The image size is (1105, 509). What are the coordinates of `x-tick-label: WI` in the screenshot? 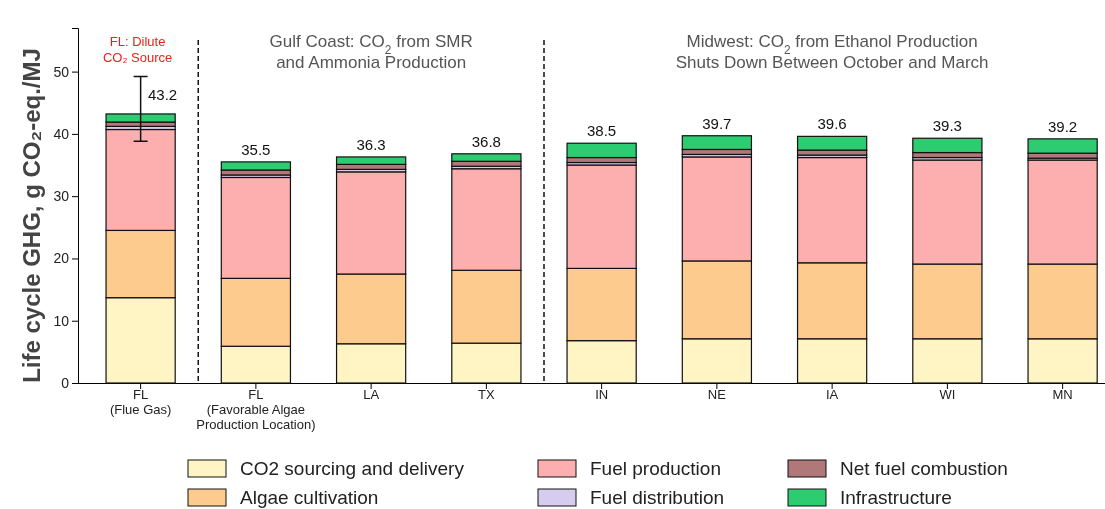 It's located at (947, 394).